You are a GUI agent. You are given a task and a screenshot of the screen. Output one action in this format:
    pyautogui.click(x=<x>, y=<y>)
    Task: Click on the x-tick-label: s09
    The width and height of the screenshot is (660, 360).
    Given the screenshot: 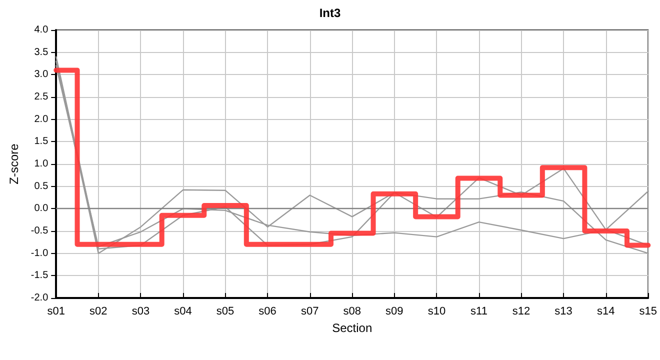 What is the action you would take?
    pyautogui.click(x=395, y=312)
    